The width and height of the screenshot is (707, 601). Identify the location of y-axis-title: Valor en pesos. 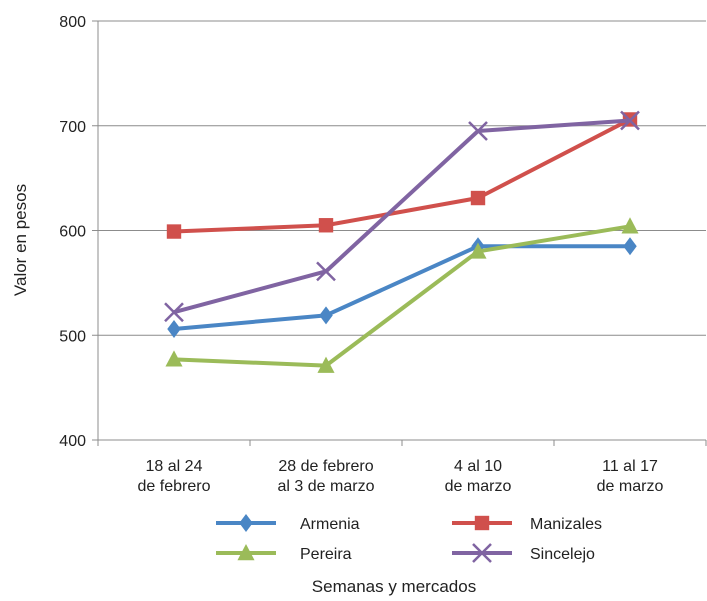
(20, 240).